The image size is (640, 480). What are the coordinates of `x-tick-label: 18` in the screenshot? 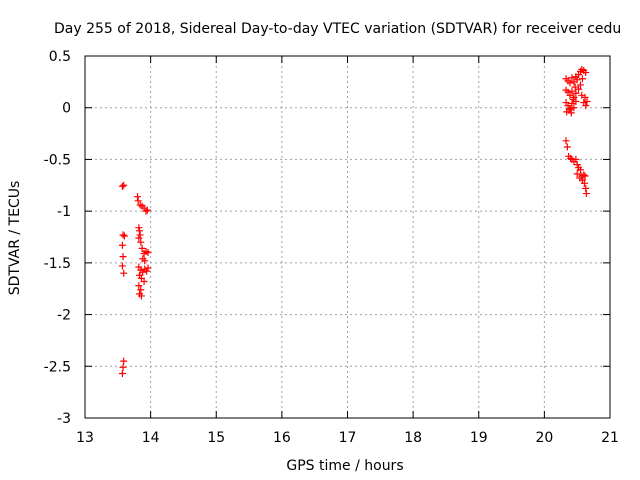 It's located at (413, 438).